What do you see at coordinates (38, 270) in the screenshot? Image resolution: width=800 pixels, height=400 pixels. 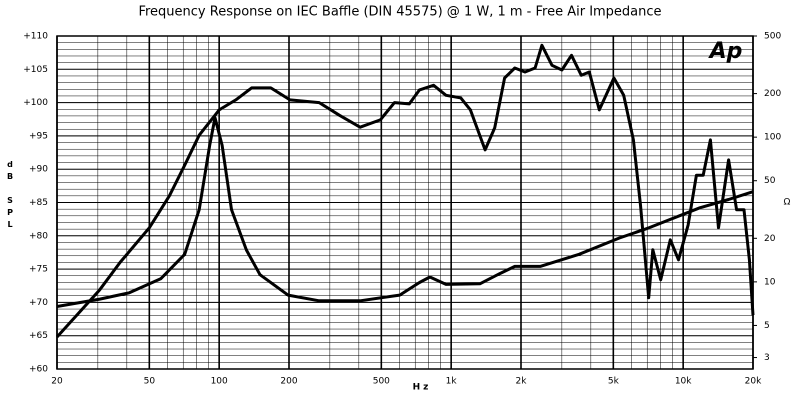 I see `y-tick-label: +75` at bounding box center [38, 270].